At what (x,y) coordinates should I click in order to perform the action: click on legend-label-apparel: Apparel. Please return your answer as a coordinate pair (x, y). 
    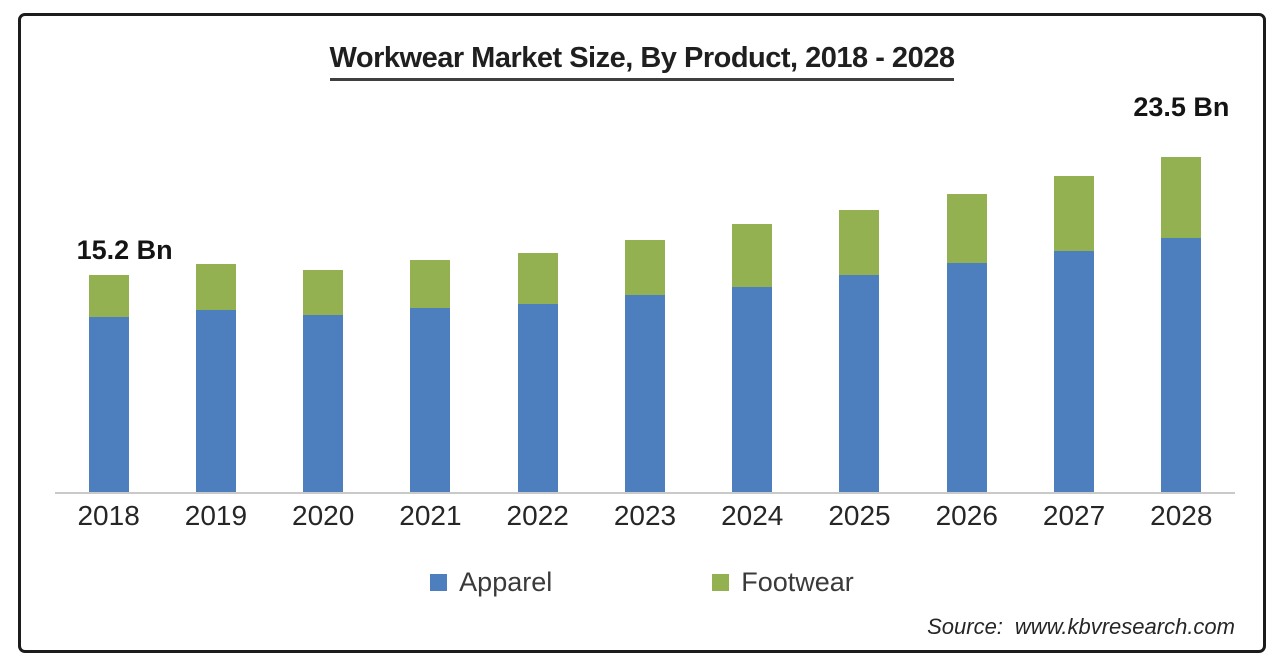
    Looking at the image, I should click on (506, 582).